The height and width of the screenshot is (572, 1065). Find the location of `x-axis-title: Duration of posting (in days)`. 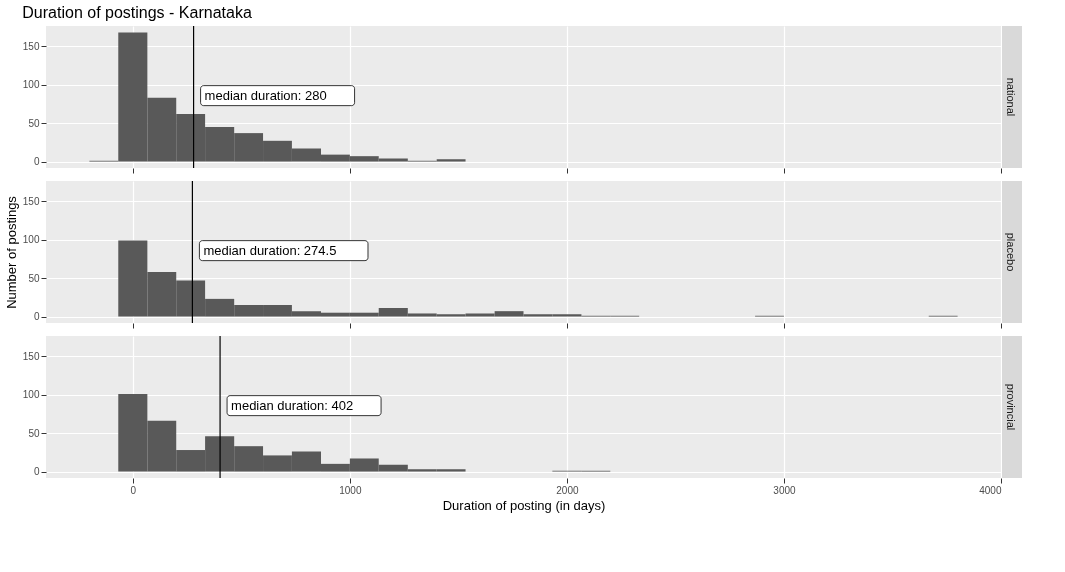

x-axis-title: Duration of posting (in days) is located at coordinates (524, 505).